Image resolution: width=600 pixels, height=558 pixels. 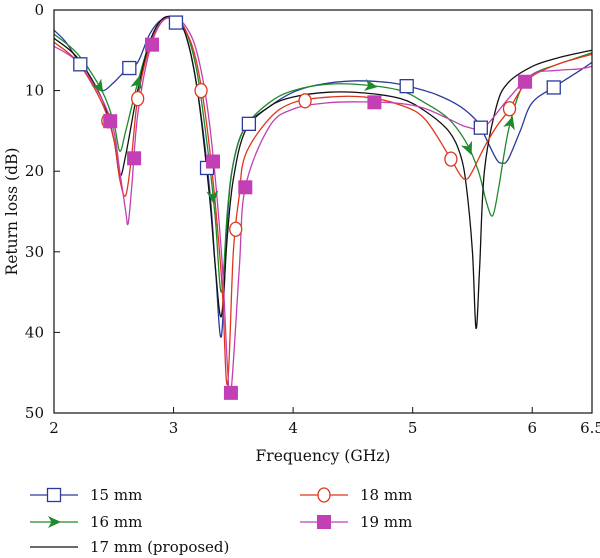 What do you see at coordinates (386, 522) in the screenshot?
I see `legend-label: 19 mm` at bounding box center [386, 522].